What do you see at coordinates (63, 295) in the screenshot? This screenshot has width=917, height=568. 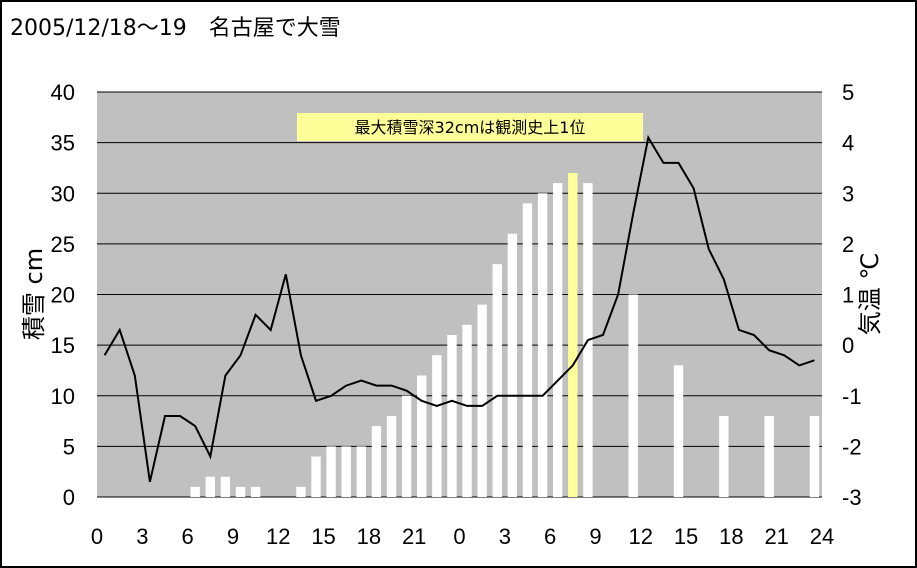 I see `y-left-tick-label: 20` at bounding box center [63, 295].